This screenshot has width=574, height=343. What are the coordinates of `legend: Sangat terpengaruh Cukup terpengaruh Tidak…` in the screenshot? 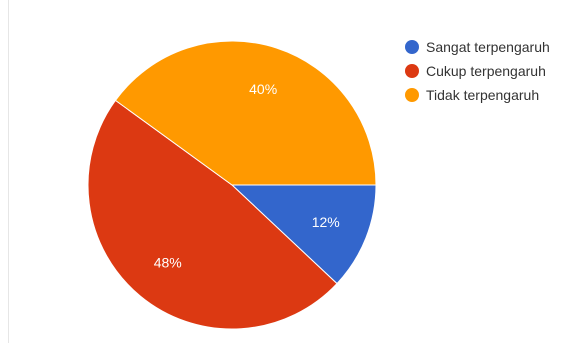 It's located at (477, 71).